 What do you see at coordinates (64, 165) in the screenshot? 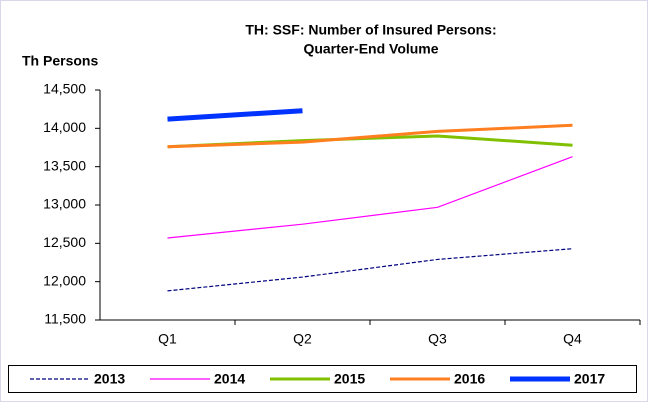
I see `y-tick-label: 13,500` at bounding box center [64, 165].